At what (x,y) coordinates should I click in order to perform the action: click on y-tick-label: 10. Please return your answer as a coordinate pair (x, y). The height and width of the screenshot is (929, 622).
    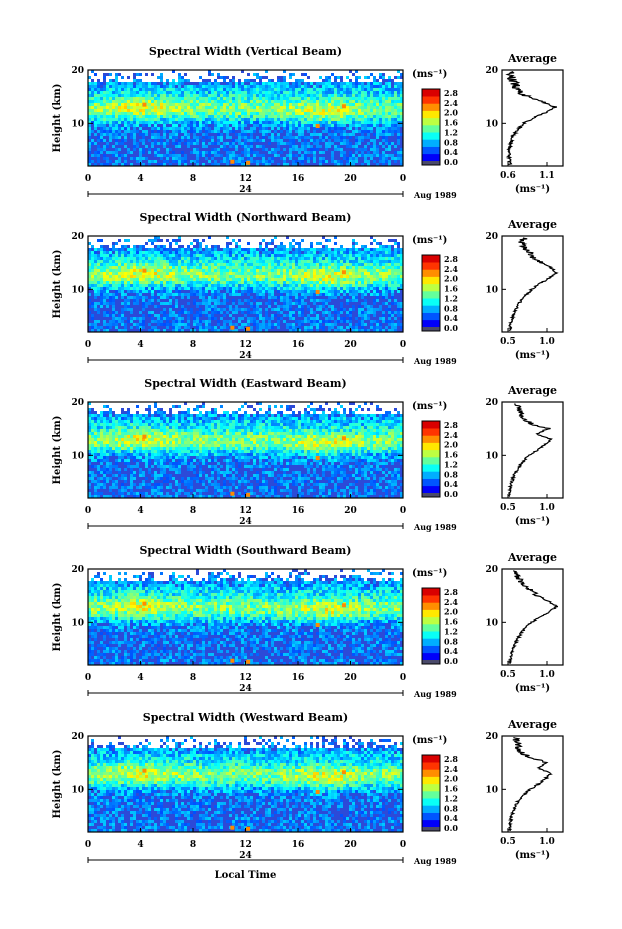
    Looking at the image, I should click on (77, 623).